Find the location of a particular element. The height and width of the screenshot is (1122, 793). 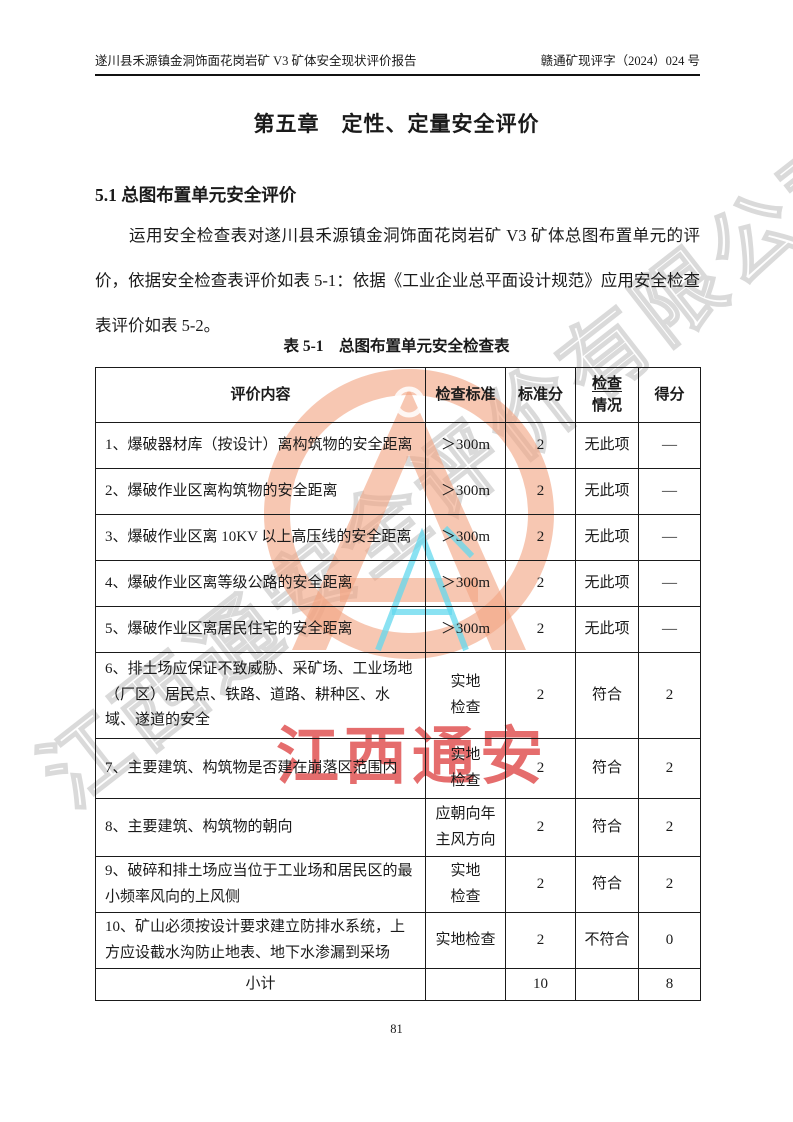

score-cell: 8 is located at coordinates (669, 984).